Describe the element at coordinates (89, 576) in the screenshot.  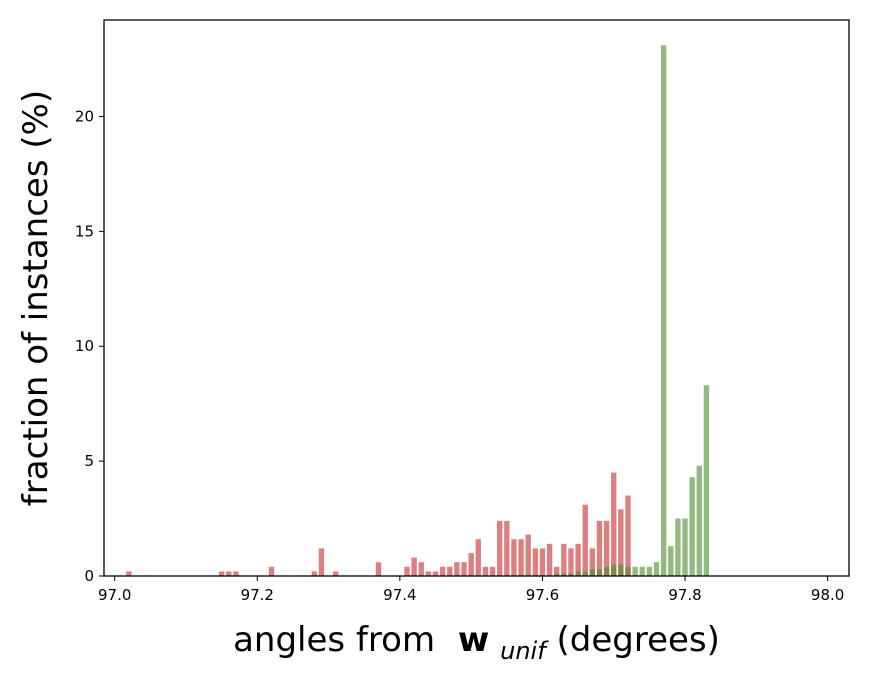
I see `y-tick-label: 0` at that location.